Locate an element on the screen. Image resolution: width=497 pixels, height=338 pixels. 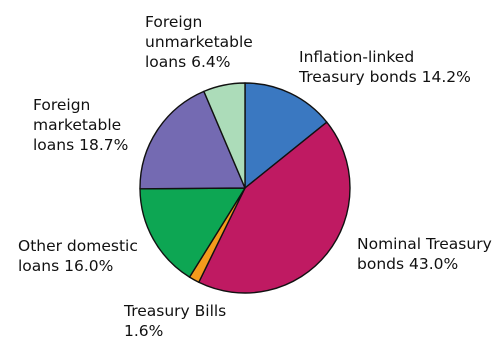
pie-label-nominal-treasury-bonds: Nominal Treasury bonds 43.0% is located at coordinates (424, 254).